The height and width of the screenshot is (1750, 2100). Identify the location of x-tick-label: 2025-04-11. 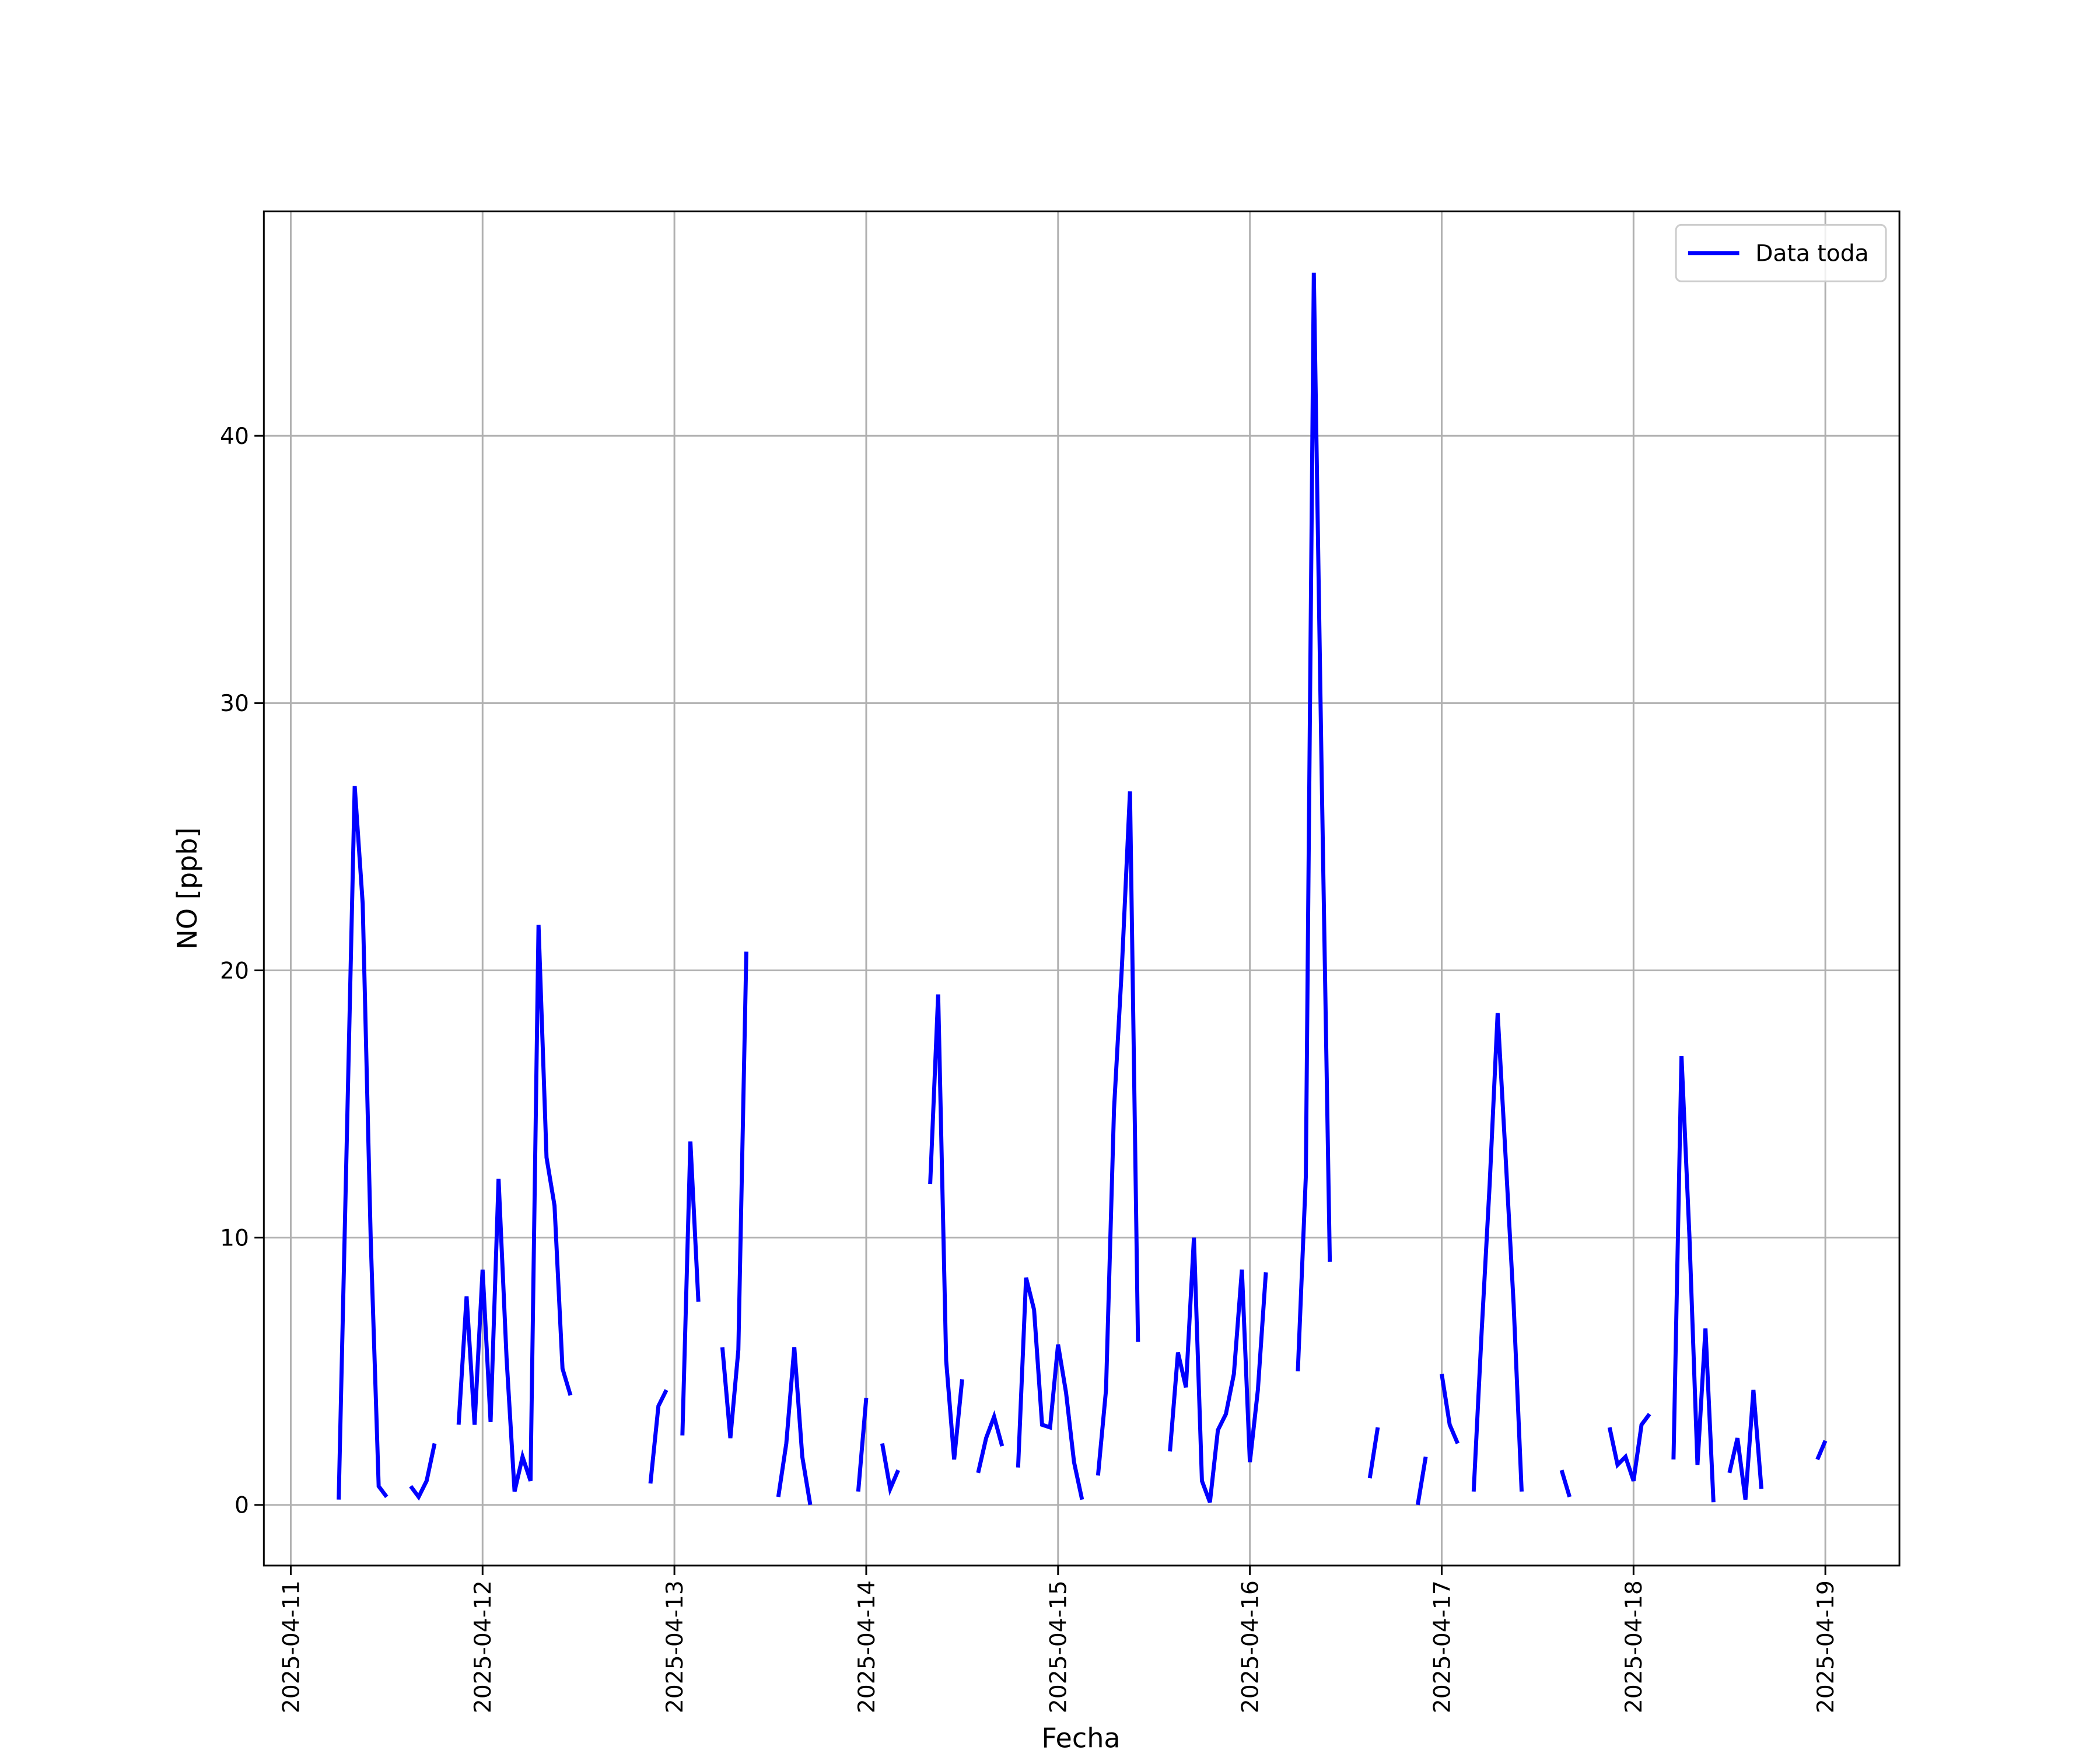
(291, 1646).